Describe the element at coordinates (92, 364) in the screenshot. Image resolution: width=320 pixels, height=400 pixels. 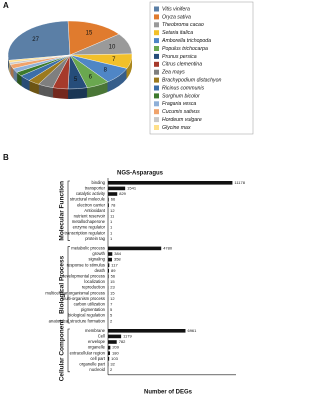
I see `y-tick-label: organelle part` at that location.